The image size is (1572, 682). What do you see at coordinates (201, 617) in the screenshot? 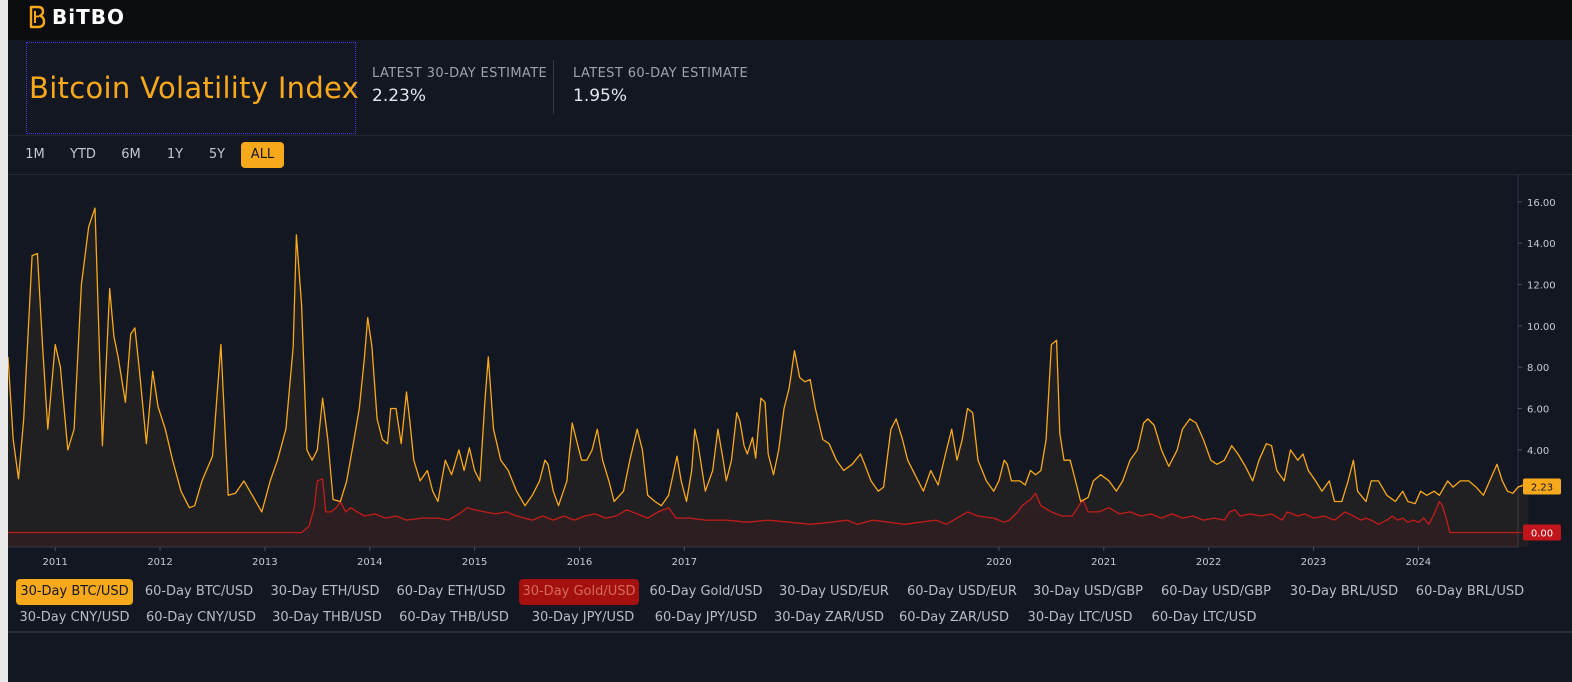
I see `series-toggle-60-day-cny-usd: 60-Day CNY/USD` at bounding box center [201, 617].